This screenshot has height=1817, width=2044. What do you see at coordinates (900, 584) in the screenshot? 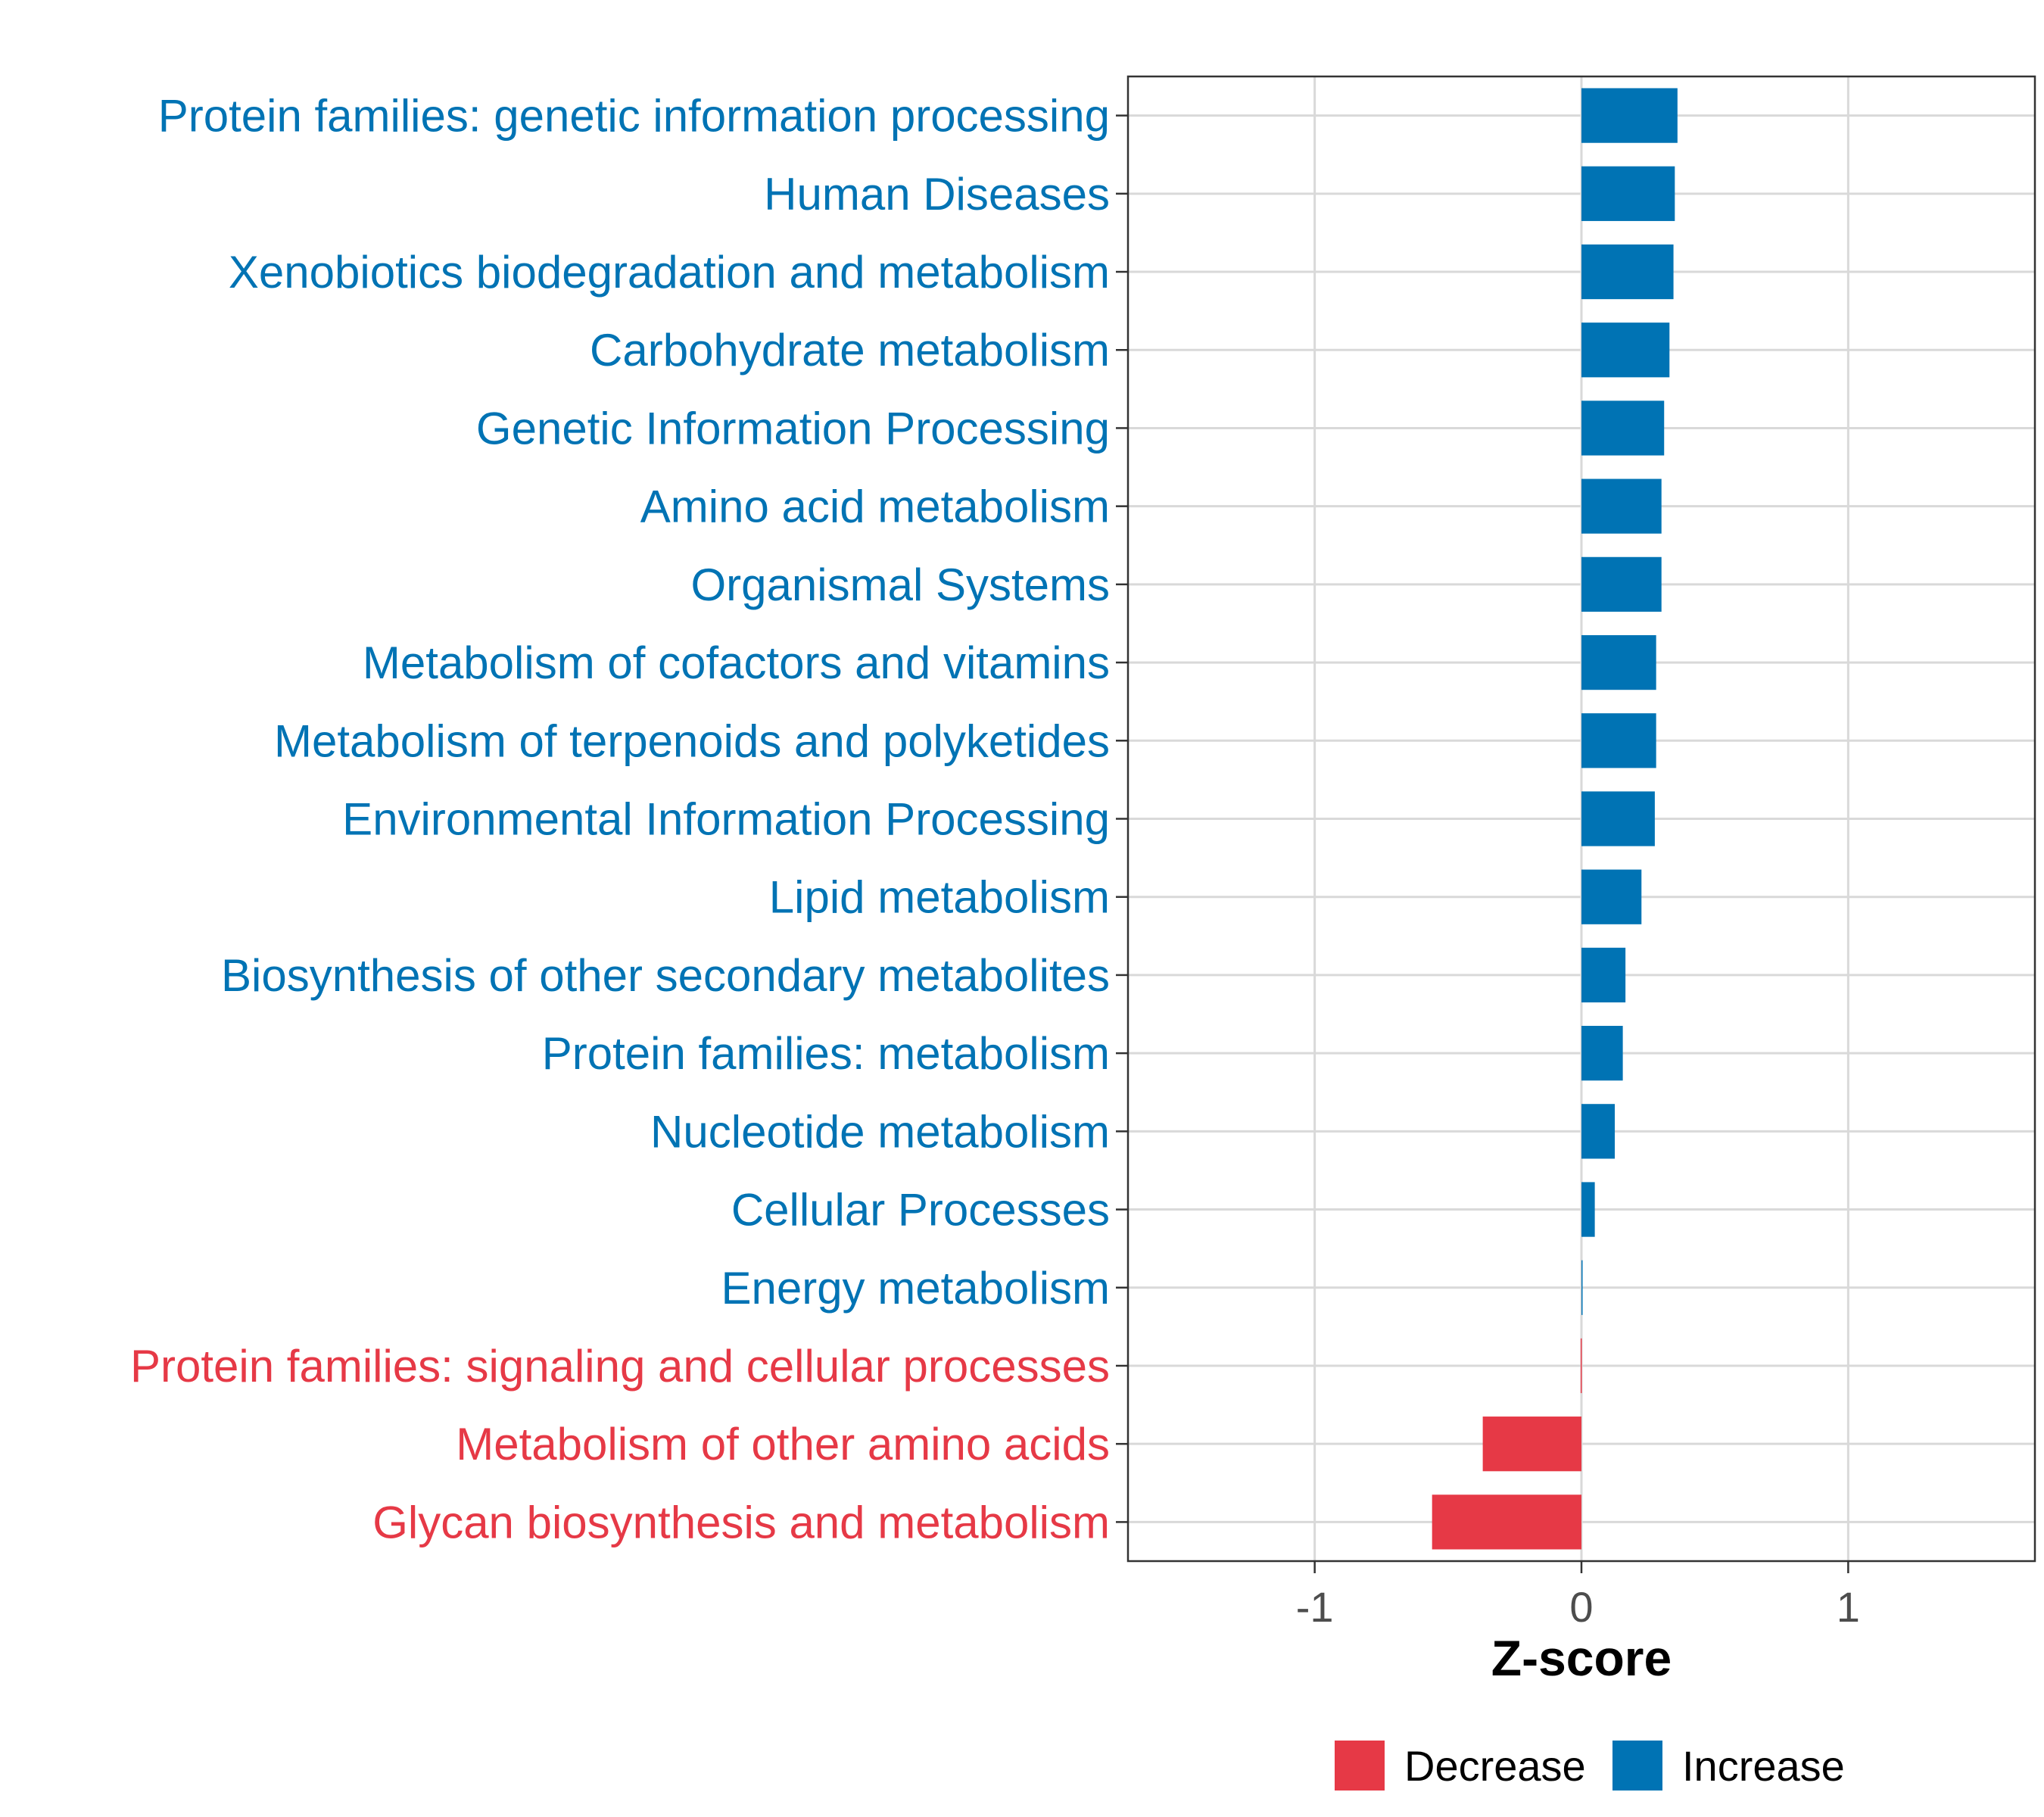
I see `category-label: Organismal Systems` at bounding box center [900, 584].